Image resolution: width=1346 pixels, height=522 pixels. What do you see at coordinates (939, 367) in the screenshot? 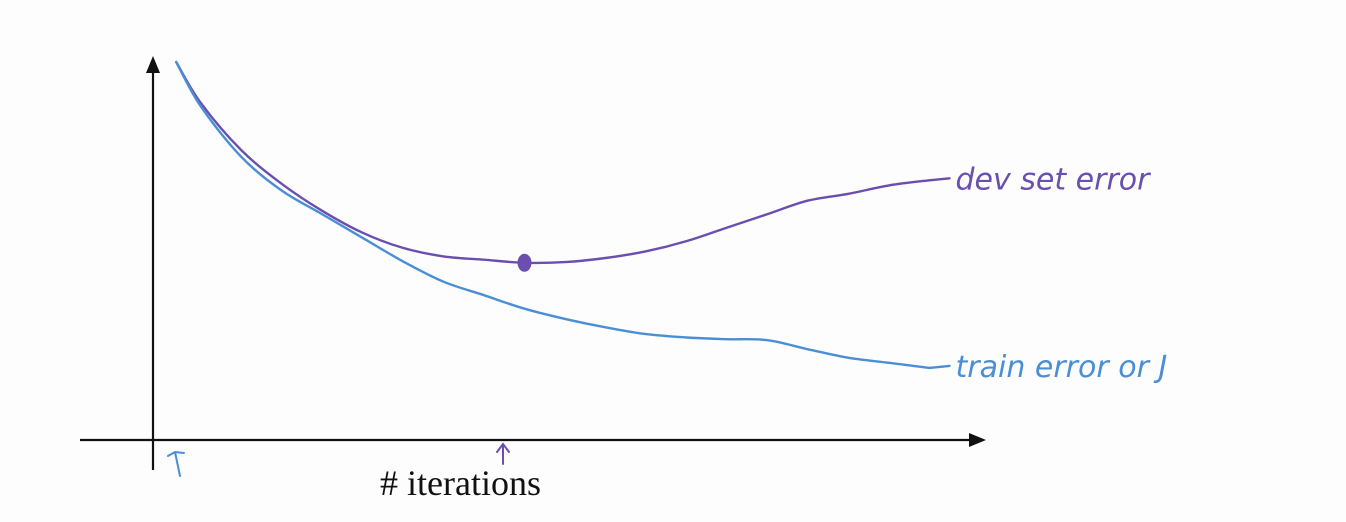
I see `series-leader-train-error-or-j` at bounding box center [939, 367].